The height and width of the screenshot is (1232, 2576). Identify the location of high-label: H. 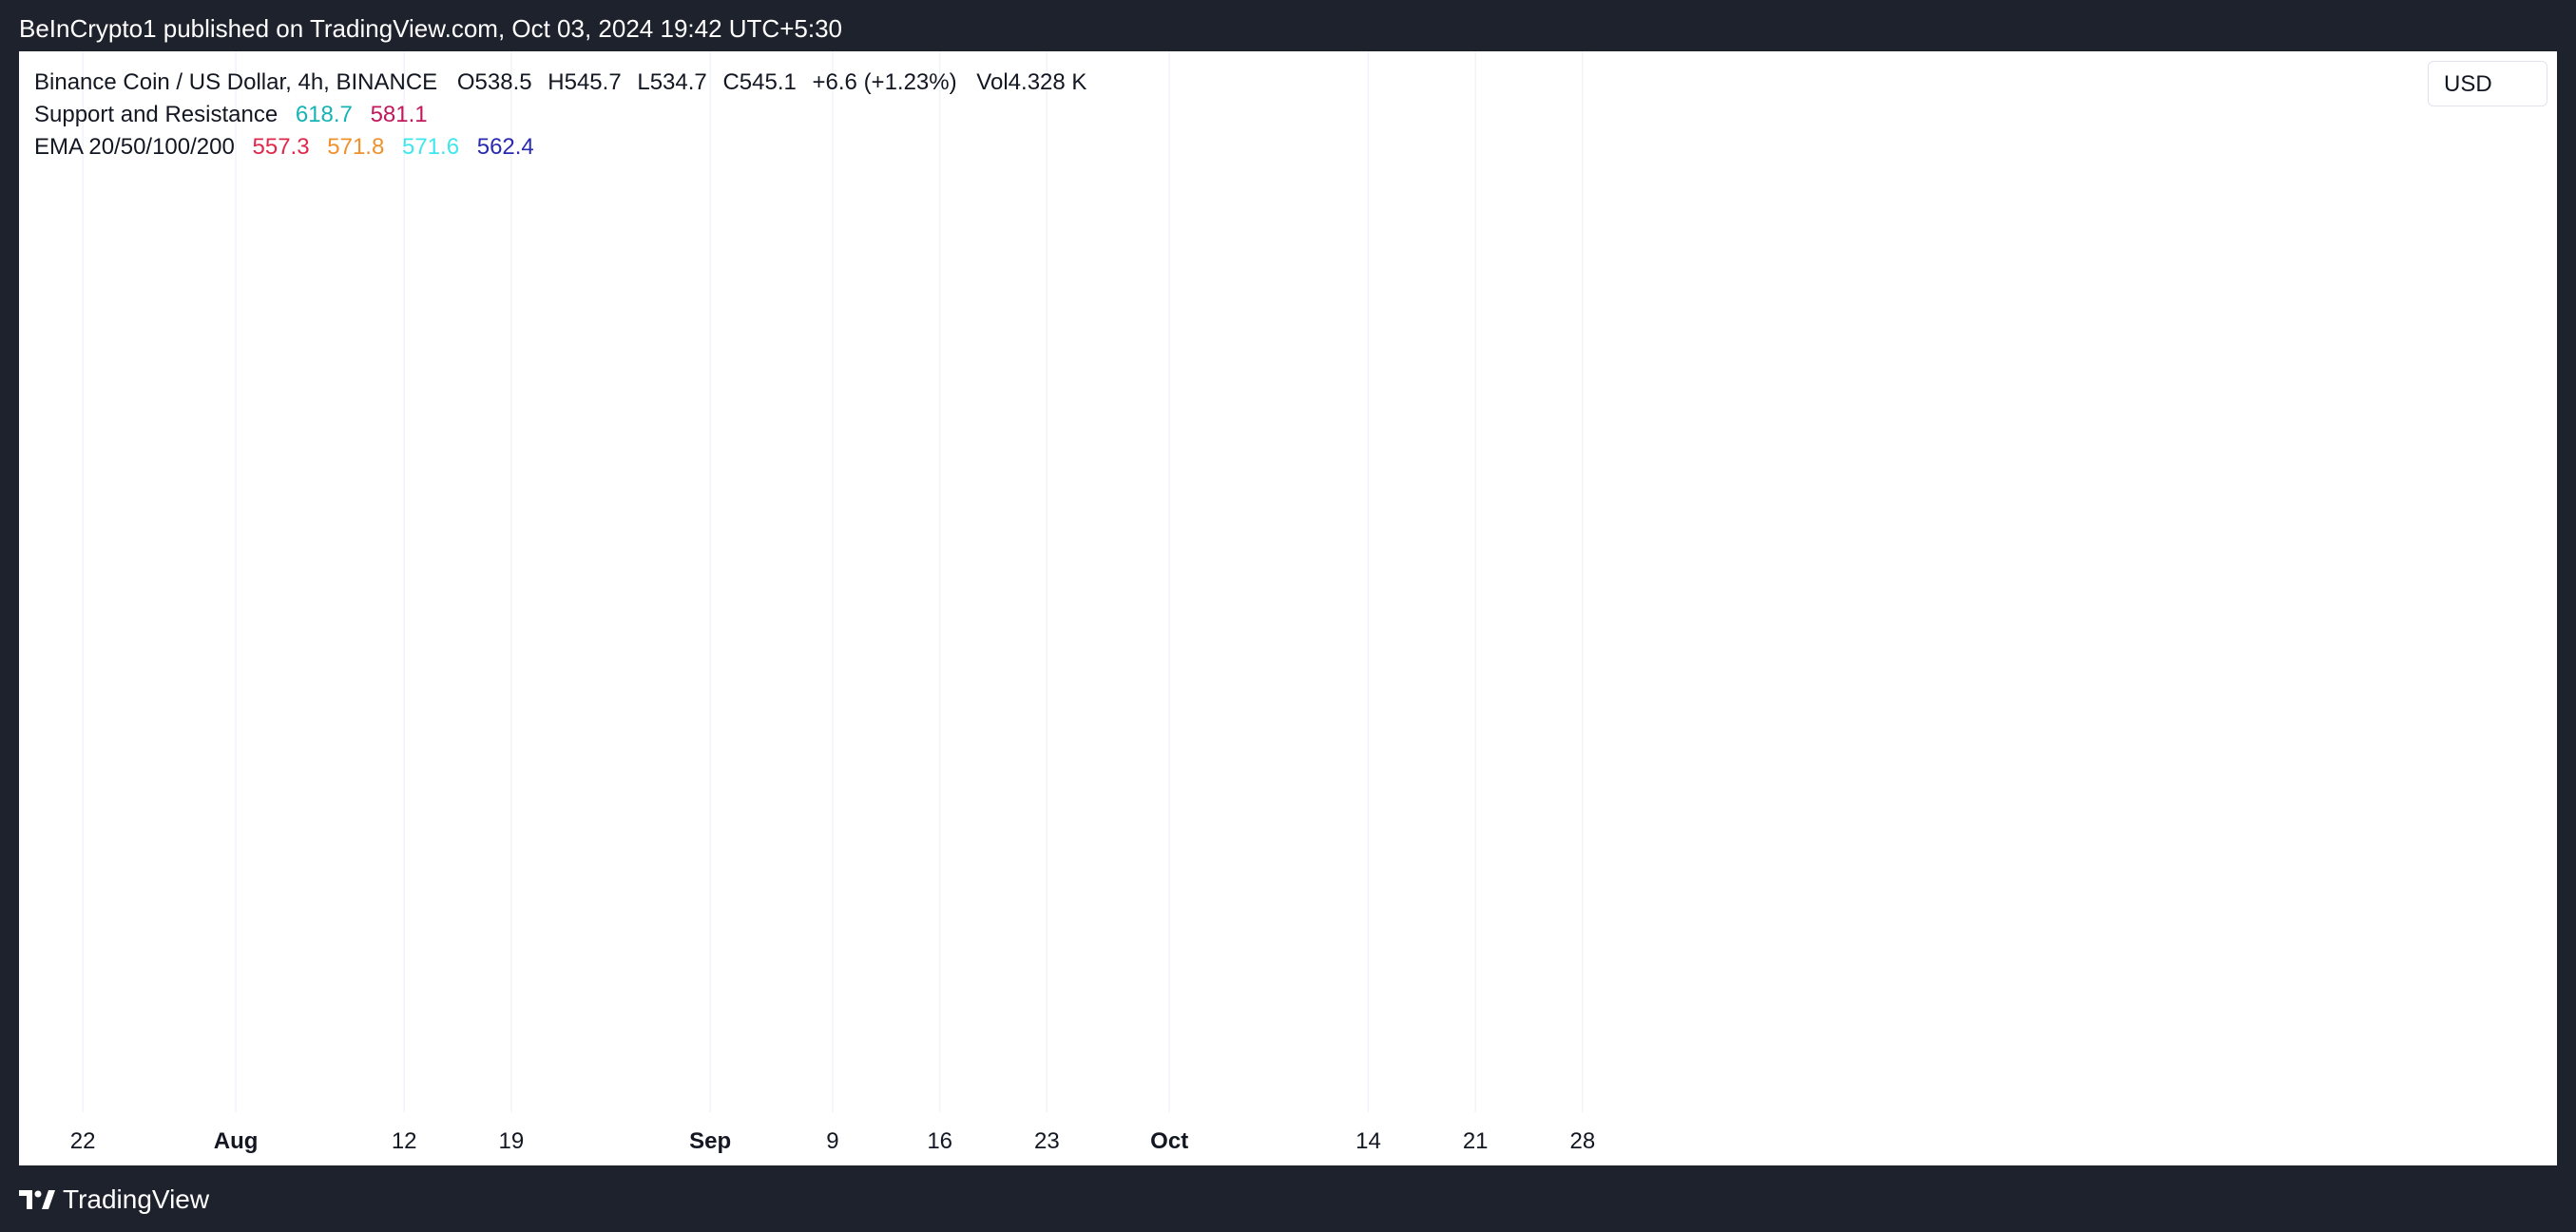
(556, 82).